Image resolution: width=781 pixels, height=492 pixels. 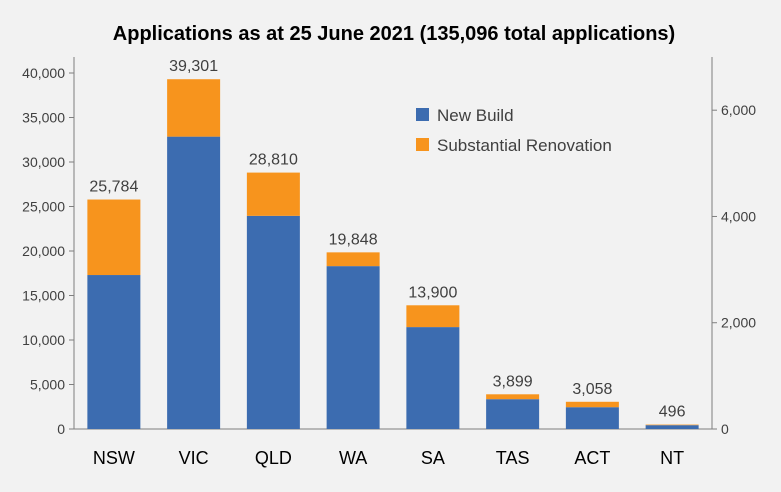 What do you see at coordinates (47, 385) in the screenshot?
I see `y-tick-label: 5,000` at bounding box center [47, 385].